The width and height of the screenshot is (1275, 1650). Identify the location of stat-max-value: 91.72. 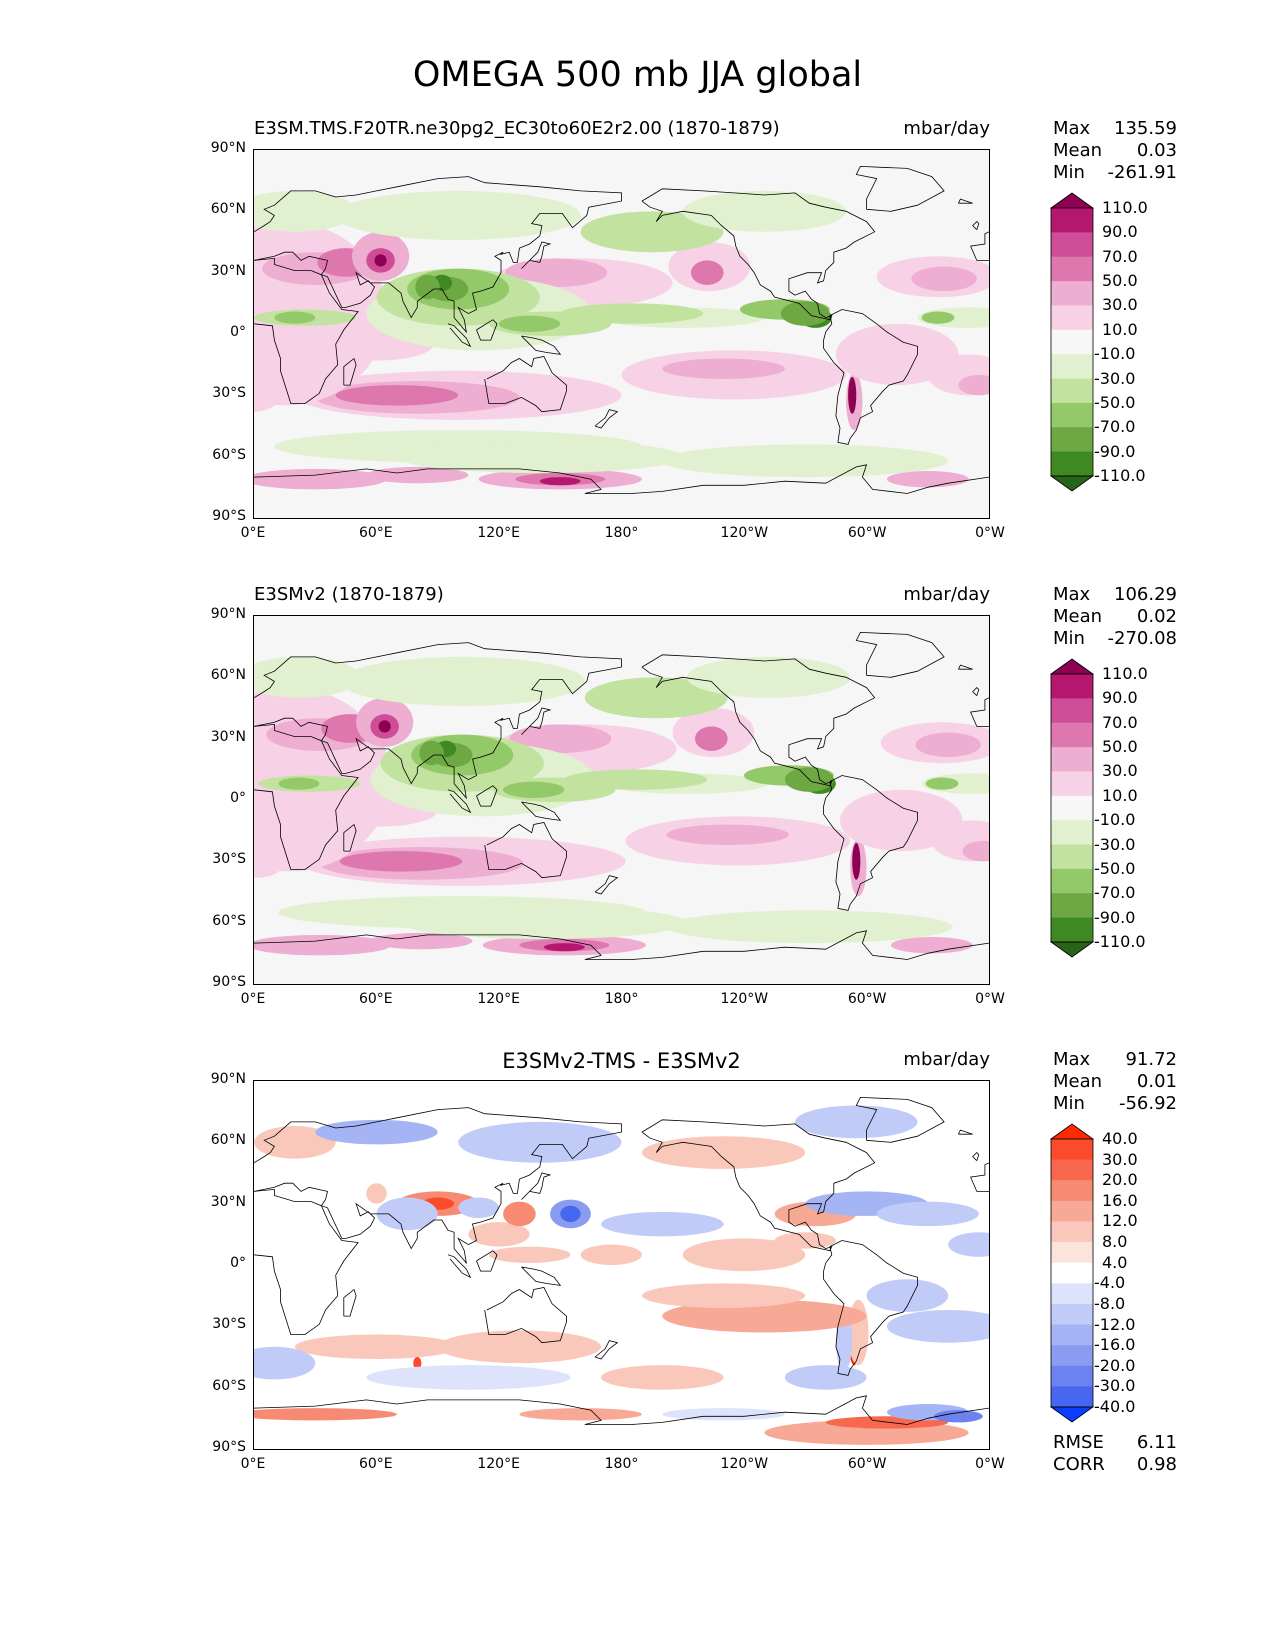
(1151, 1059).